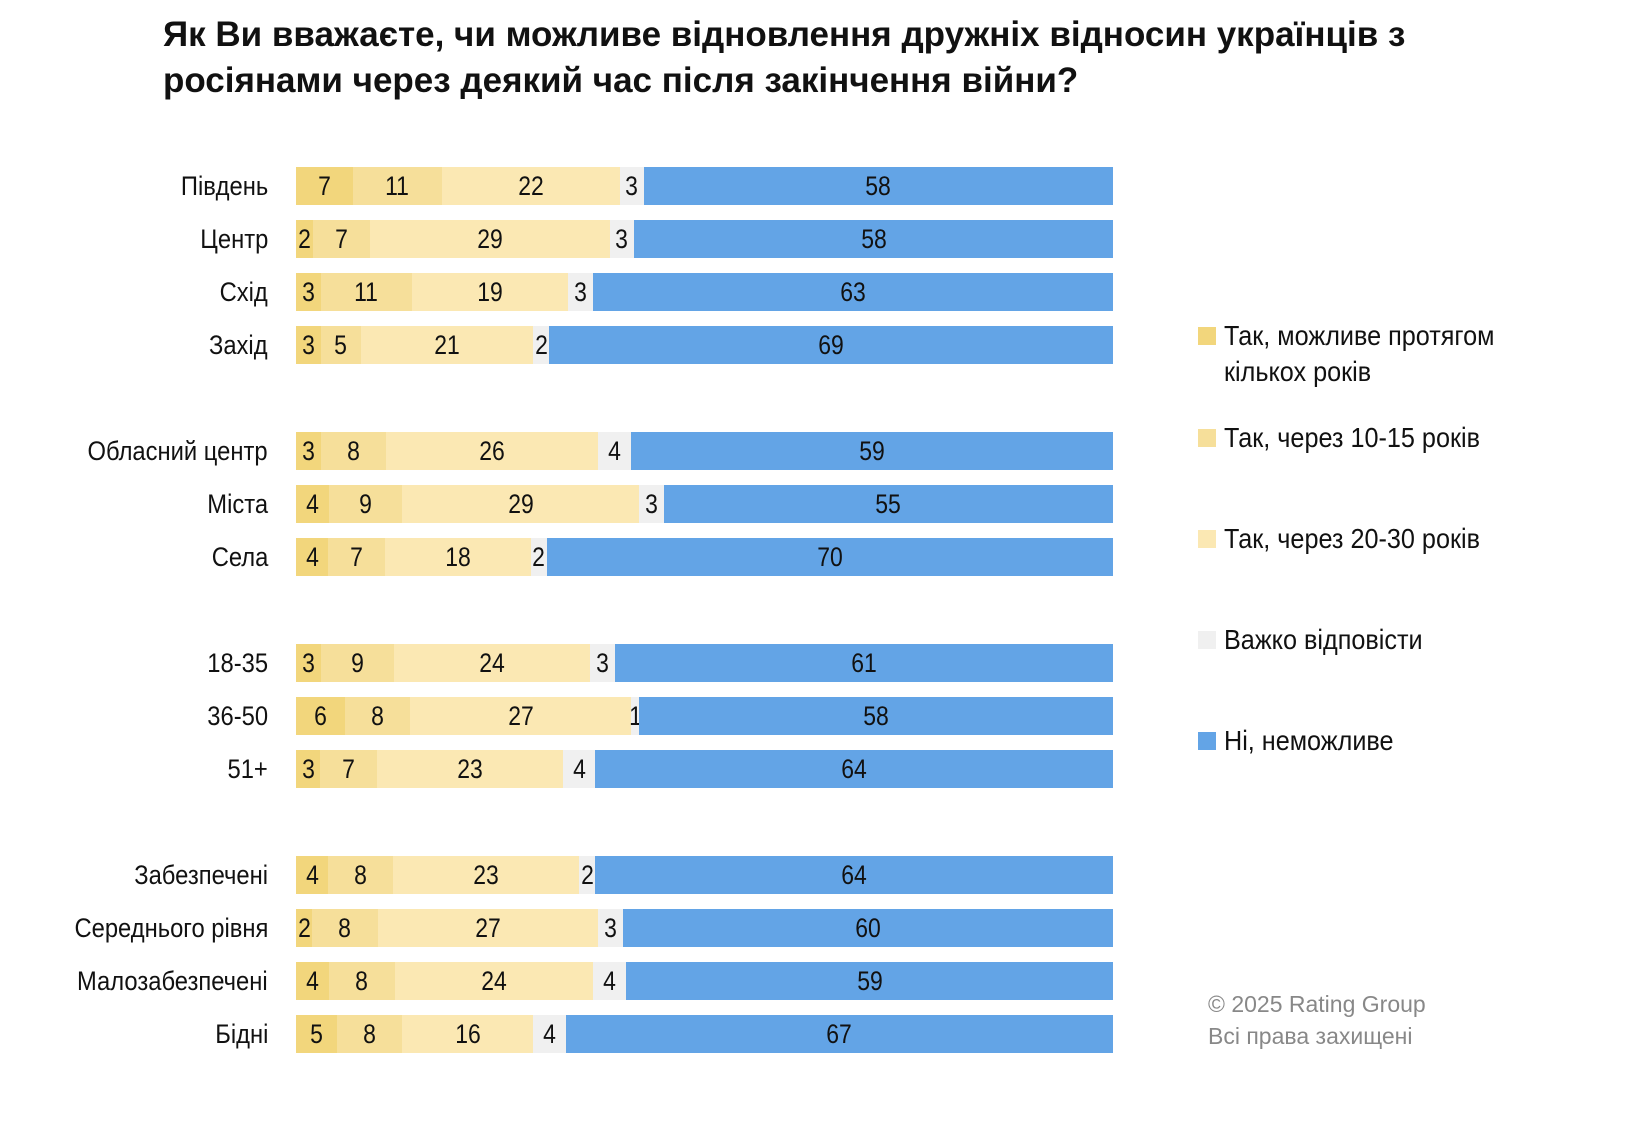 The width and height of the screenshot is (1644, 1128). Describe the element at coordinates (1359, 353) in the screenshot. I see `legend-label: Так, можливе протягом кількох років` at that location.